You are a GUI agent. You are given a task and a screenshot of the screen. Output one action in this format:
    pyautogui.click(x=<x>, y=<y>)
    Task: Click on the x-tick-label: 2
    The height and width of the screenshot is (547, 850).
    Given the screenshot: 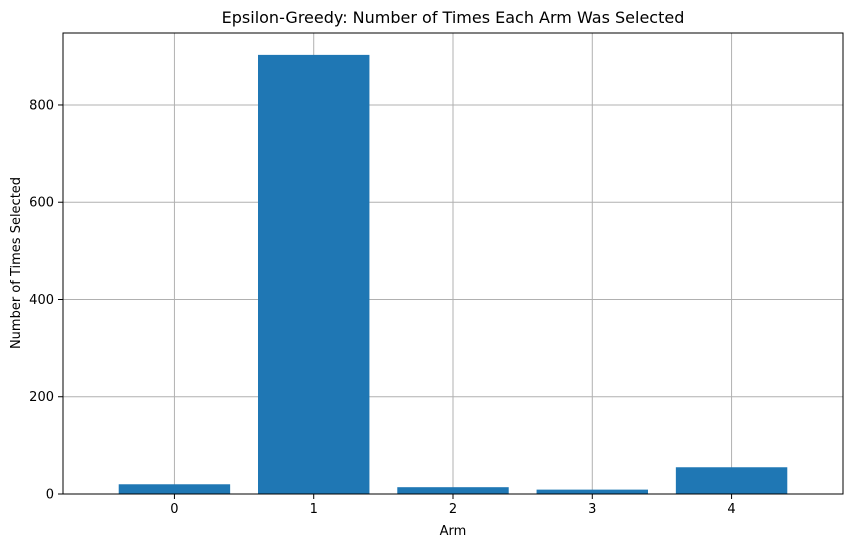 What is the action you would take?
    pyautogui.click(x=453, y=509)
    